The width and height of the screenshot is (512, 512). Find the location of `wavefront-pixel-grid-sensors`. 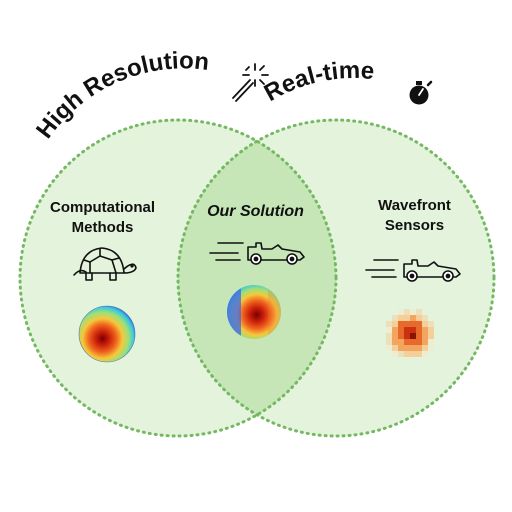

wavefront-pixel-grid-sensors is located at coordinates (410, 333).